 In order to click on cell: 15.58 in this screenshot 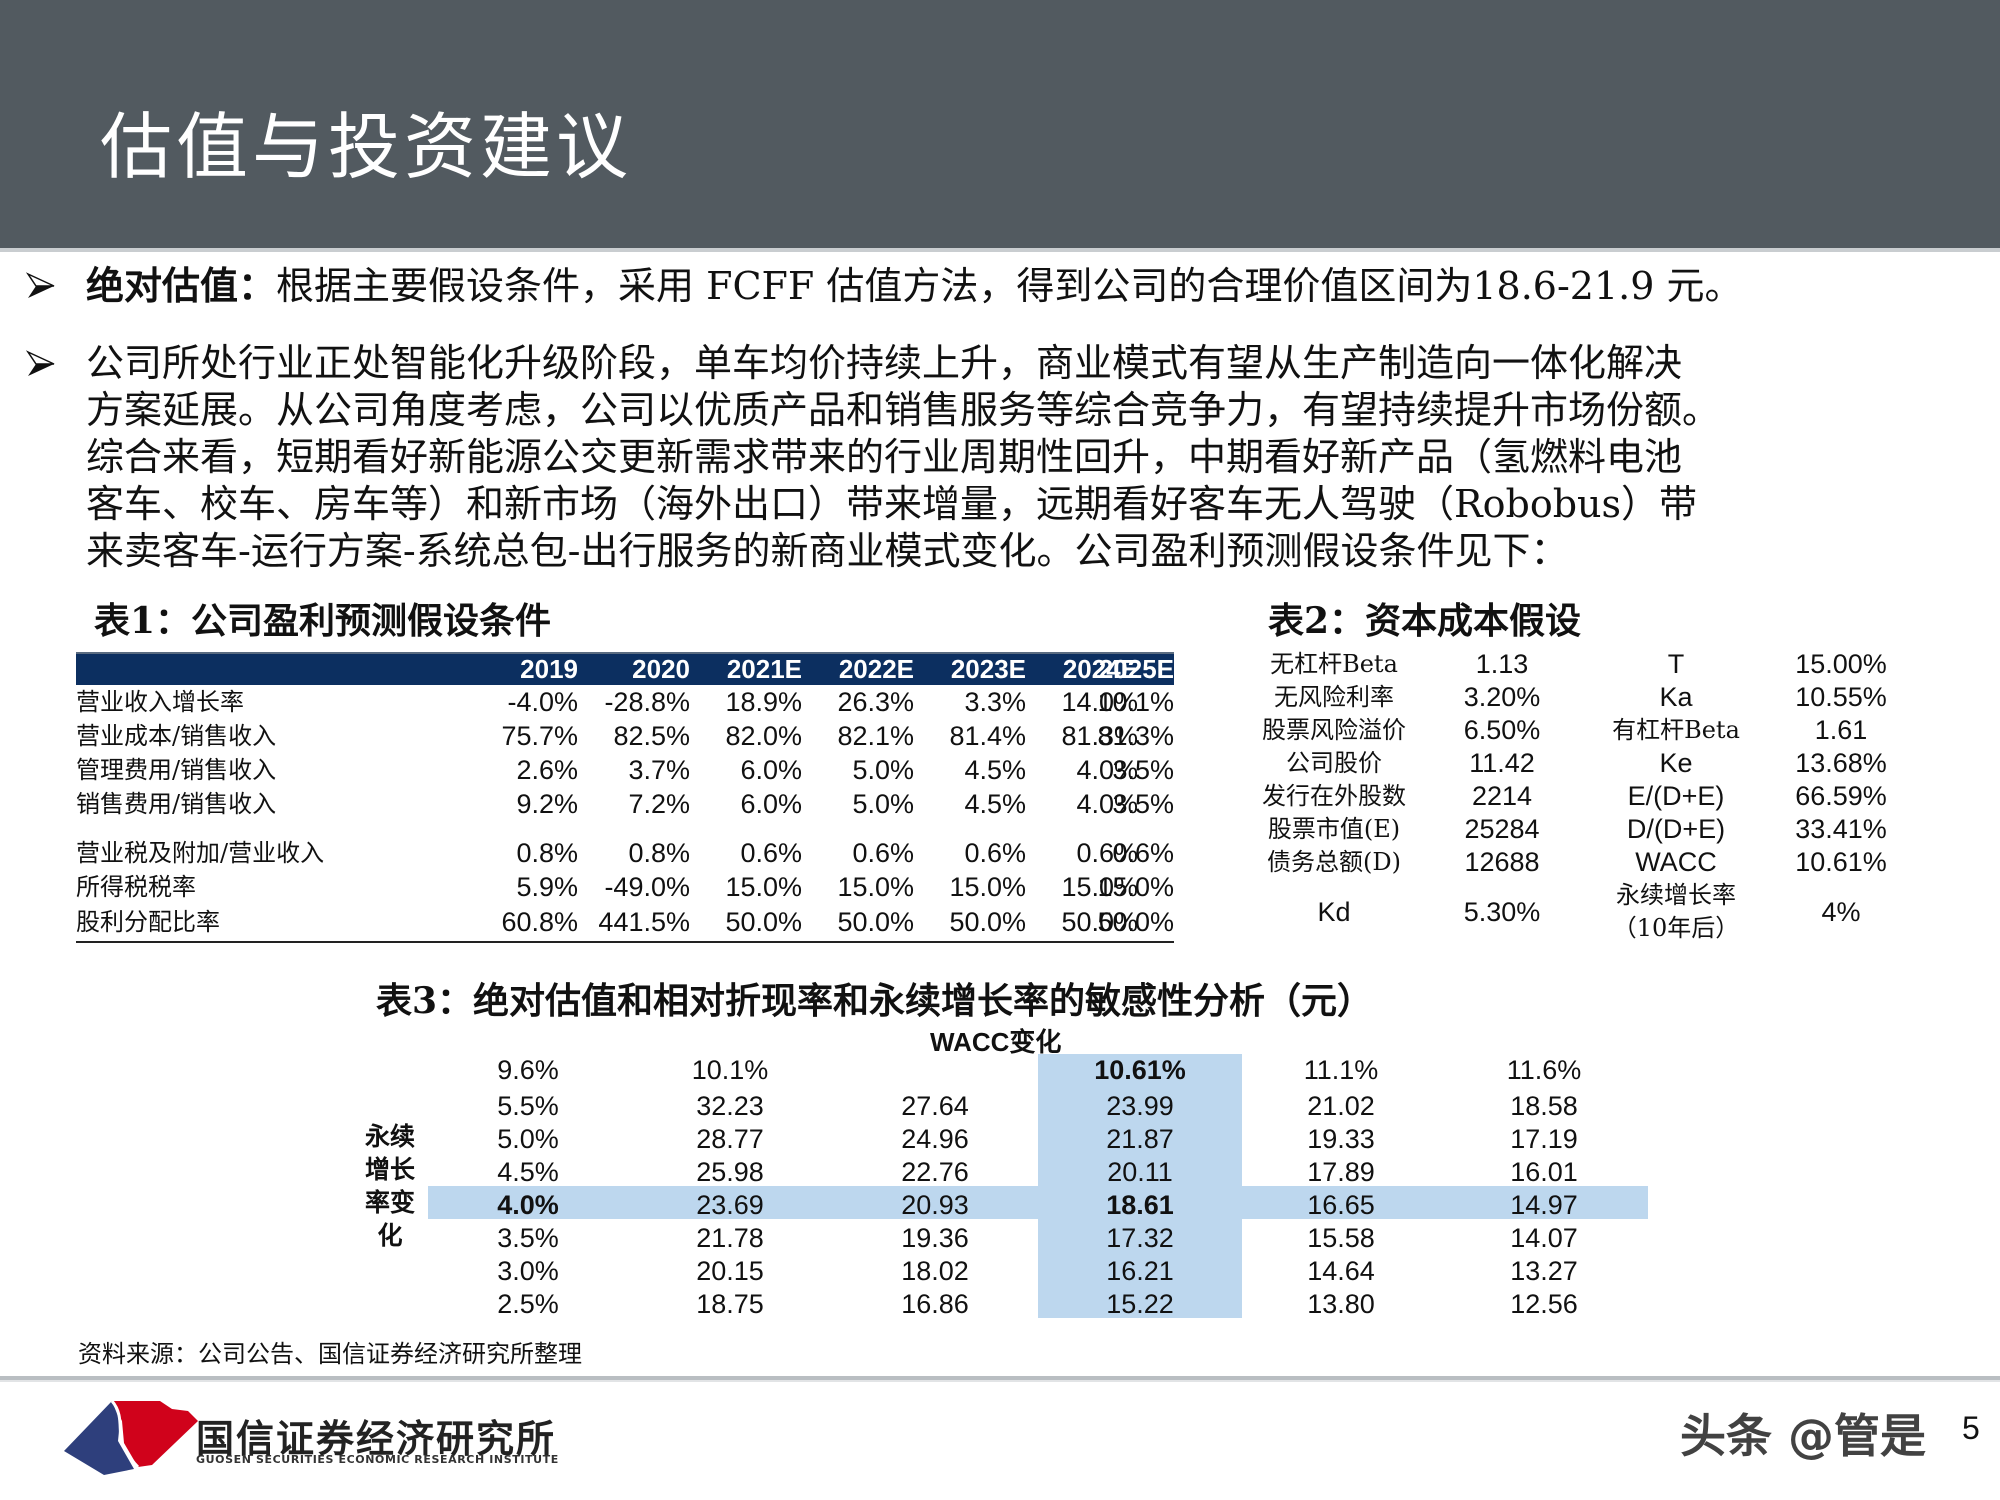, I will do `click(1341, 1238)`.